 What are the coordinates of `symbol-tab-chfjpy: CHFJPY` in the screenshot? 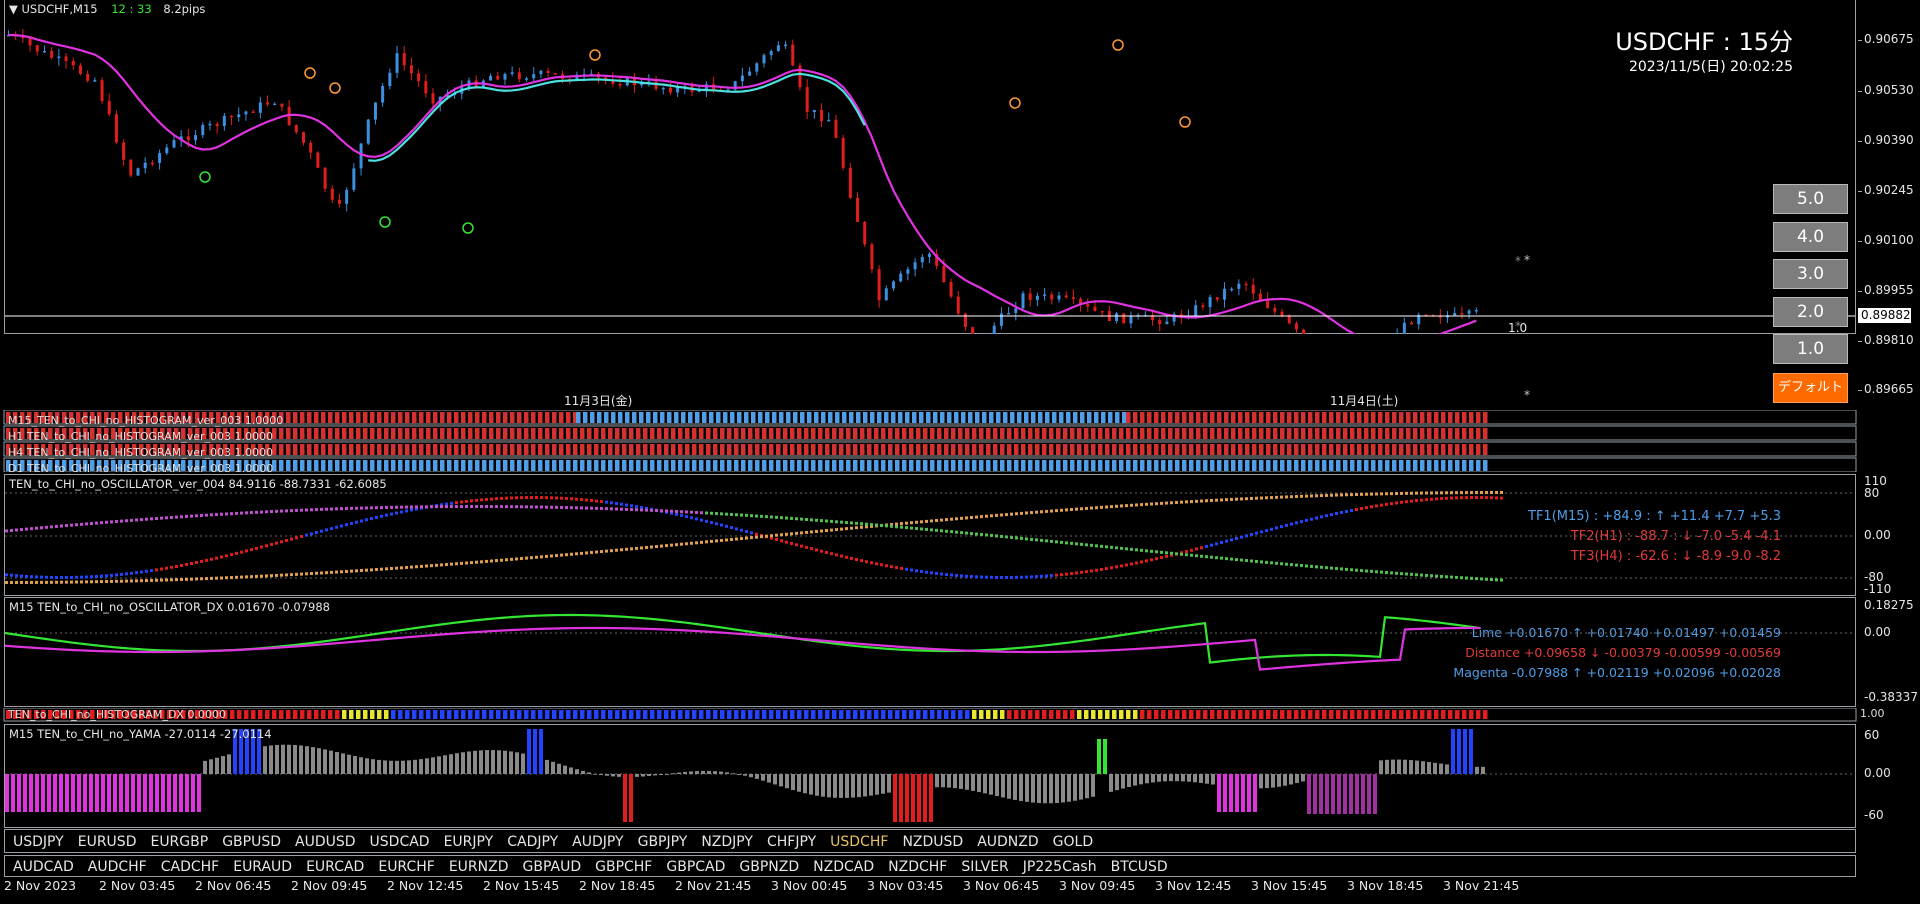 It's located at (791, 842).